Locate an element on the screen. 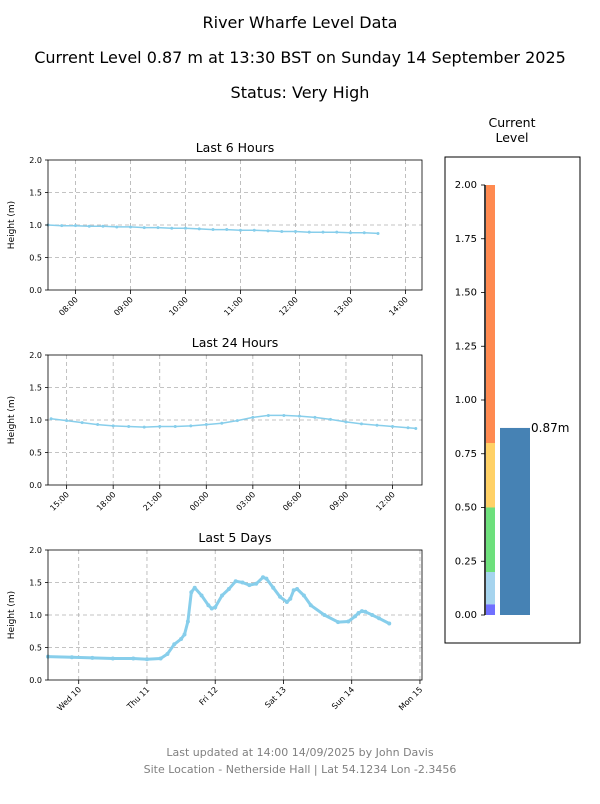 The height and width of the screenshot is (804, 600). x-tick-label: 11:00 is located at coordinates (233, 306).